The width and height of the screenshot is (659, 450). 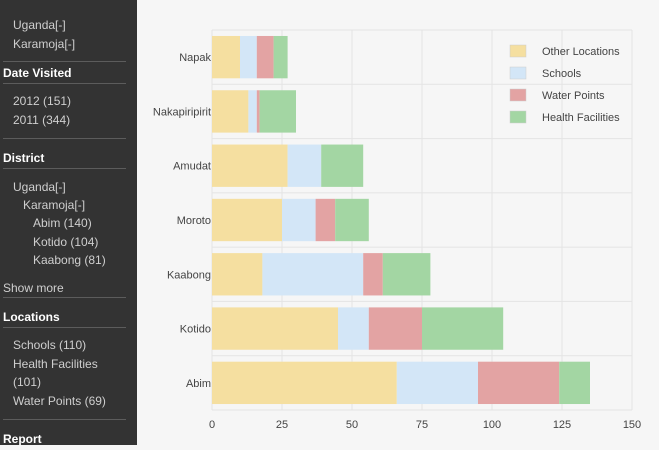 I want to click on legend-label-health-facilities: Health Facilities, so click(x=581, y=118).